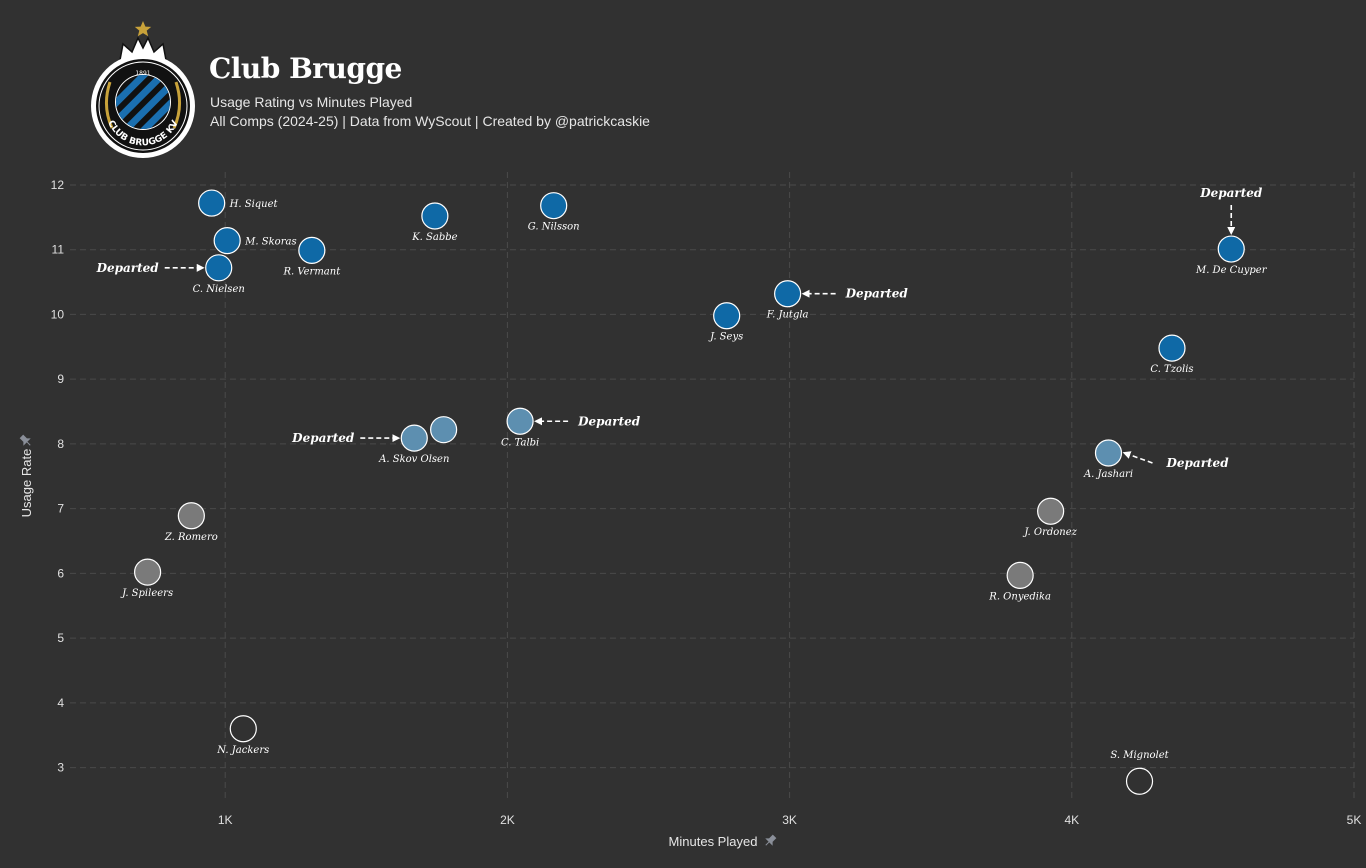  Describe the element at coordinates (60, 509) in the screenshot. I see `y-tick-label: 7` at that location.